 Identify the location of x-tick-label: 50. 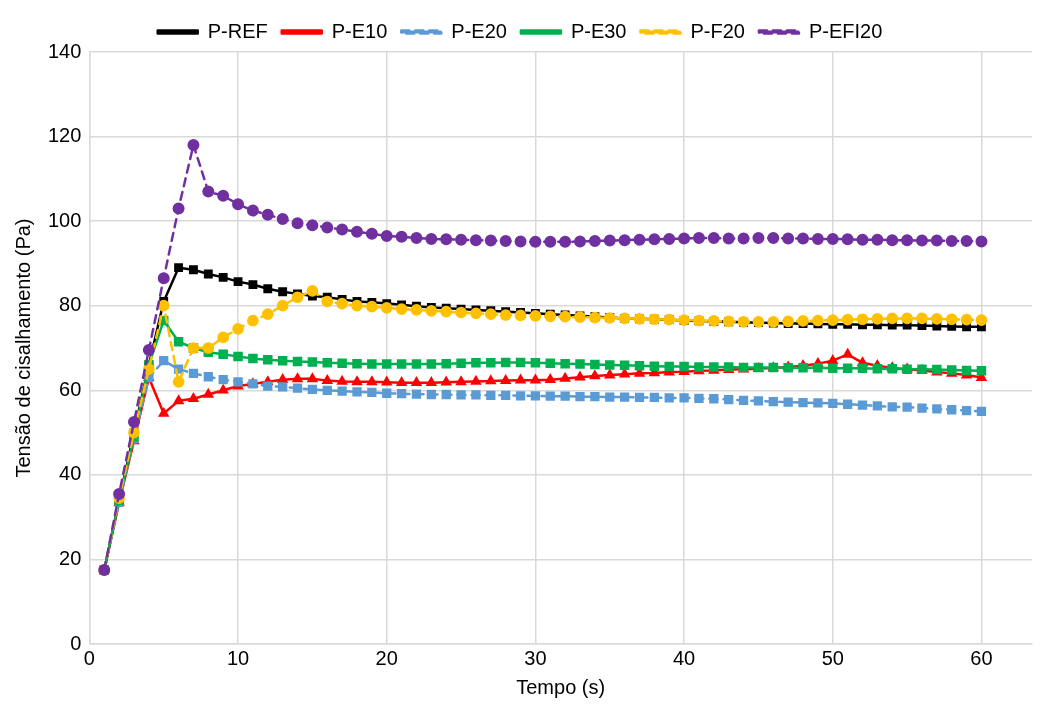
(832, 657).